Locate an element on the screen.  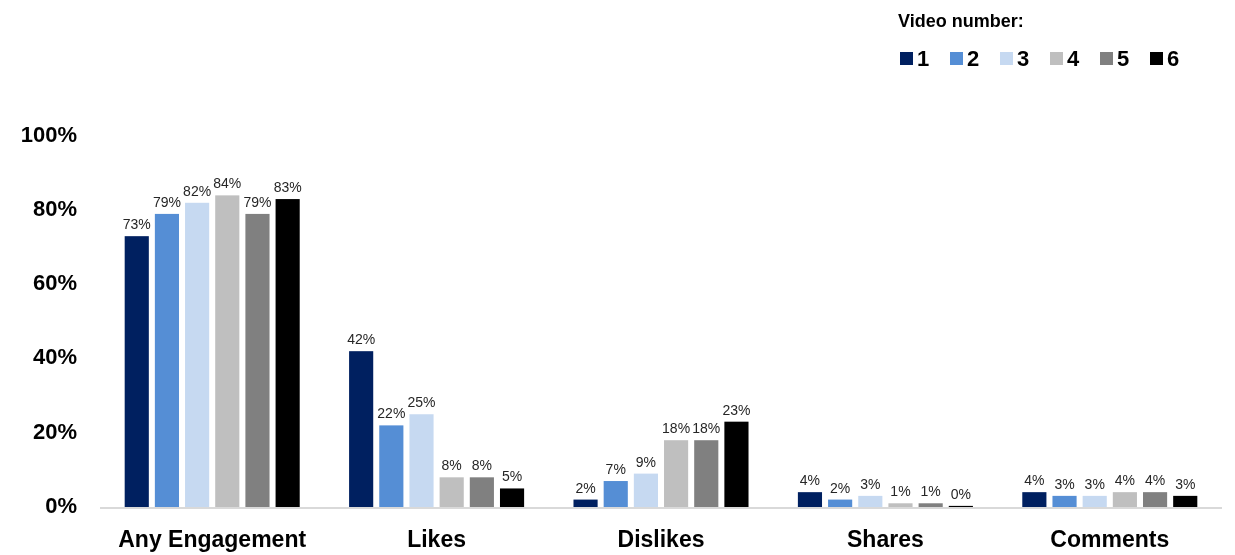
data-label: 25% is located at coordinates (421, 402).